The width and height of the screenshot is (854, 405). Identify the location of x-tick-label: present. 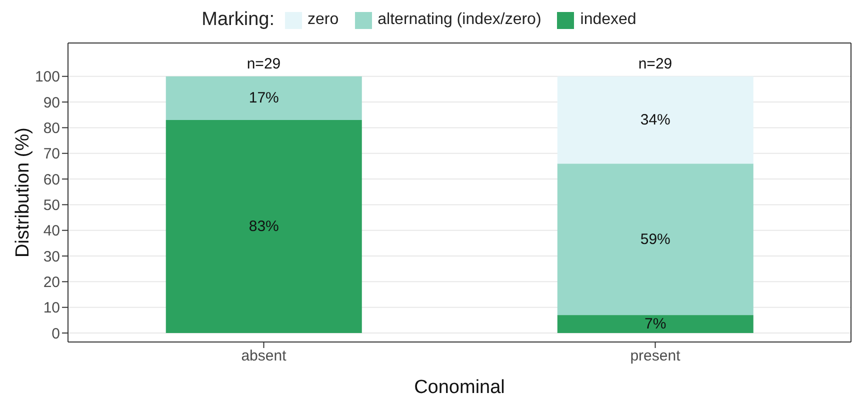
(656, 356).